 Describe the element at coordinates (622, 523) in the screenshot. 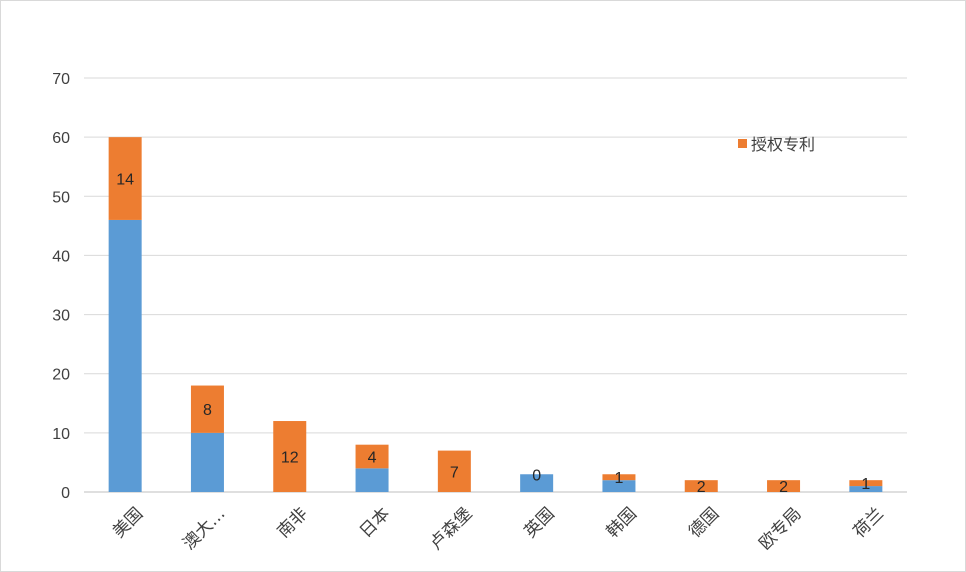

I see `x-tick-label: 韩国` at that location.